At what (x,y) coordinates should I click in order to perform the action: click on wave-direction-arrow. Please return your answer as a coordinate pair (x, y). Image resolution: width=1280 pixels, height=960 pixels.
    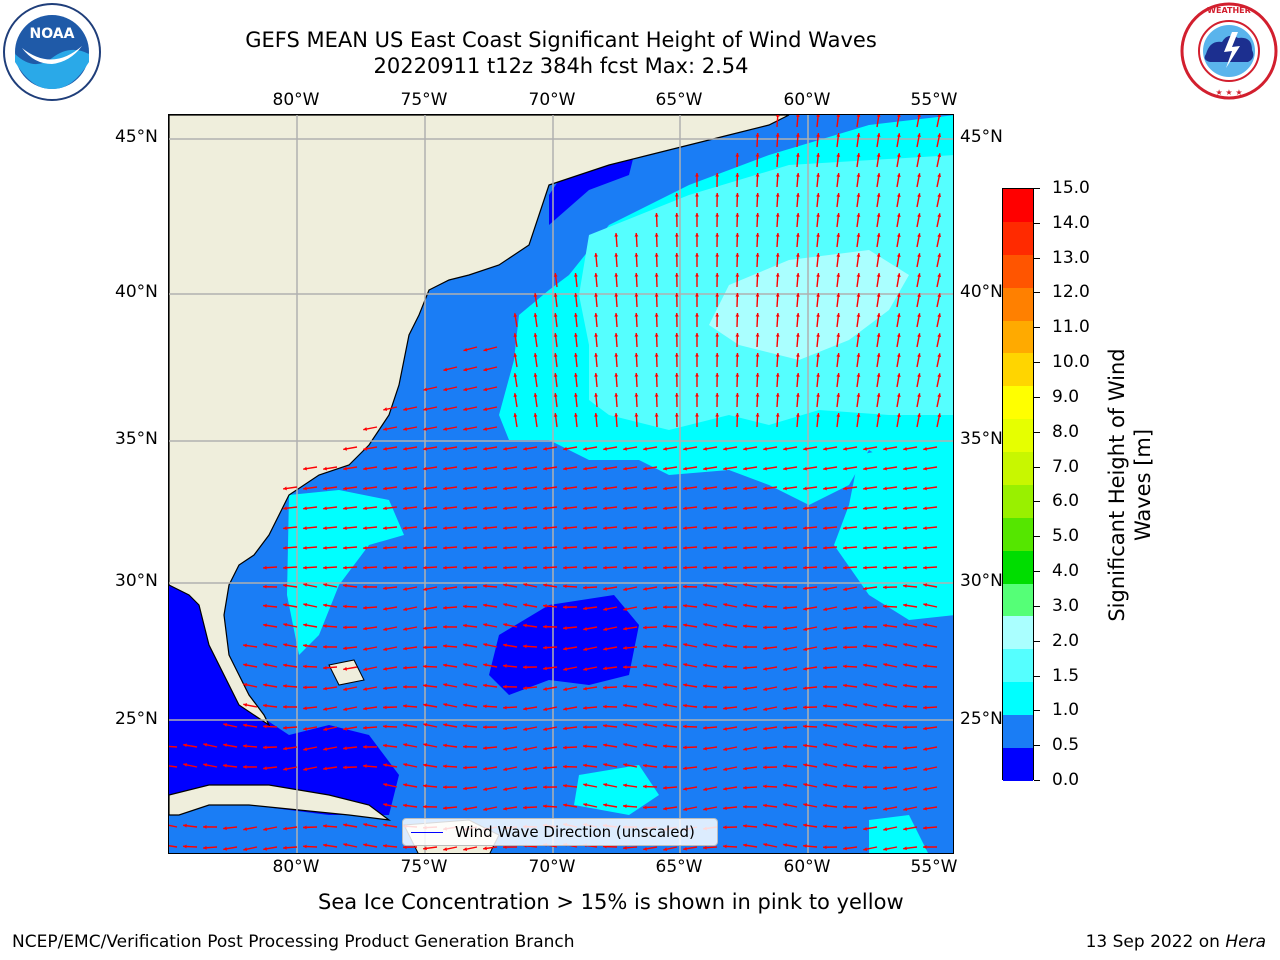
    Looking at the image, I should click on (777, 121).